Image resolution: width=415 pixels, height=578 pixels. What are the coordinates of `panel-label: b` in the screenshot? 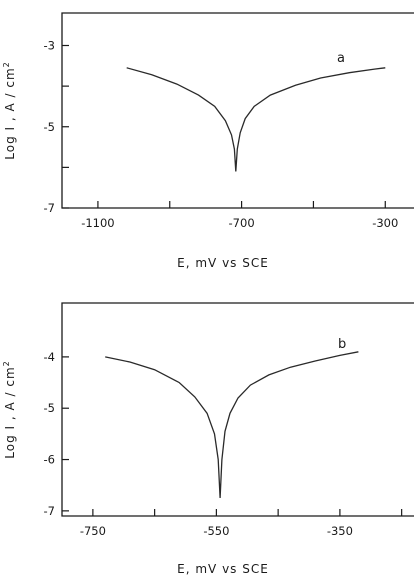 It's located at (342, 344).